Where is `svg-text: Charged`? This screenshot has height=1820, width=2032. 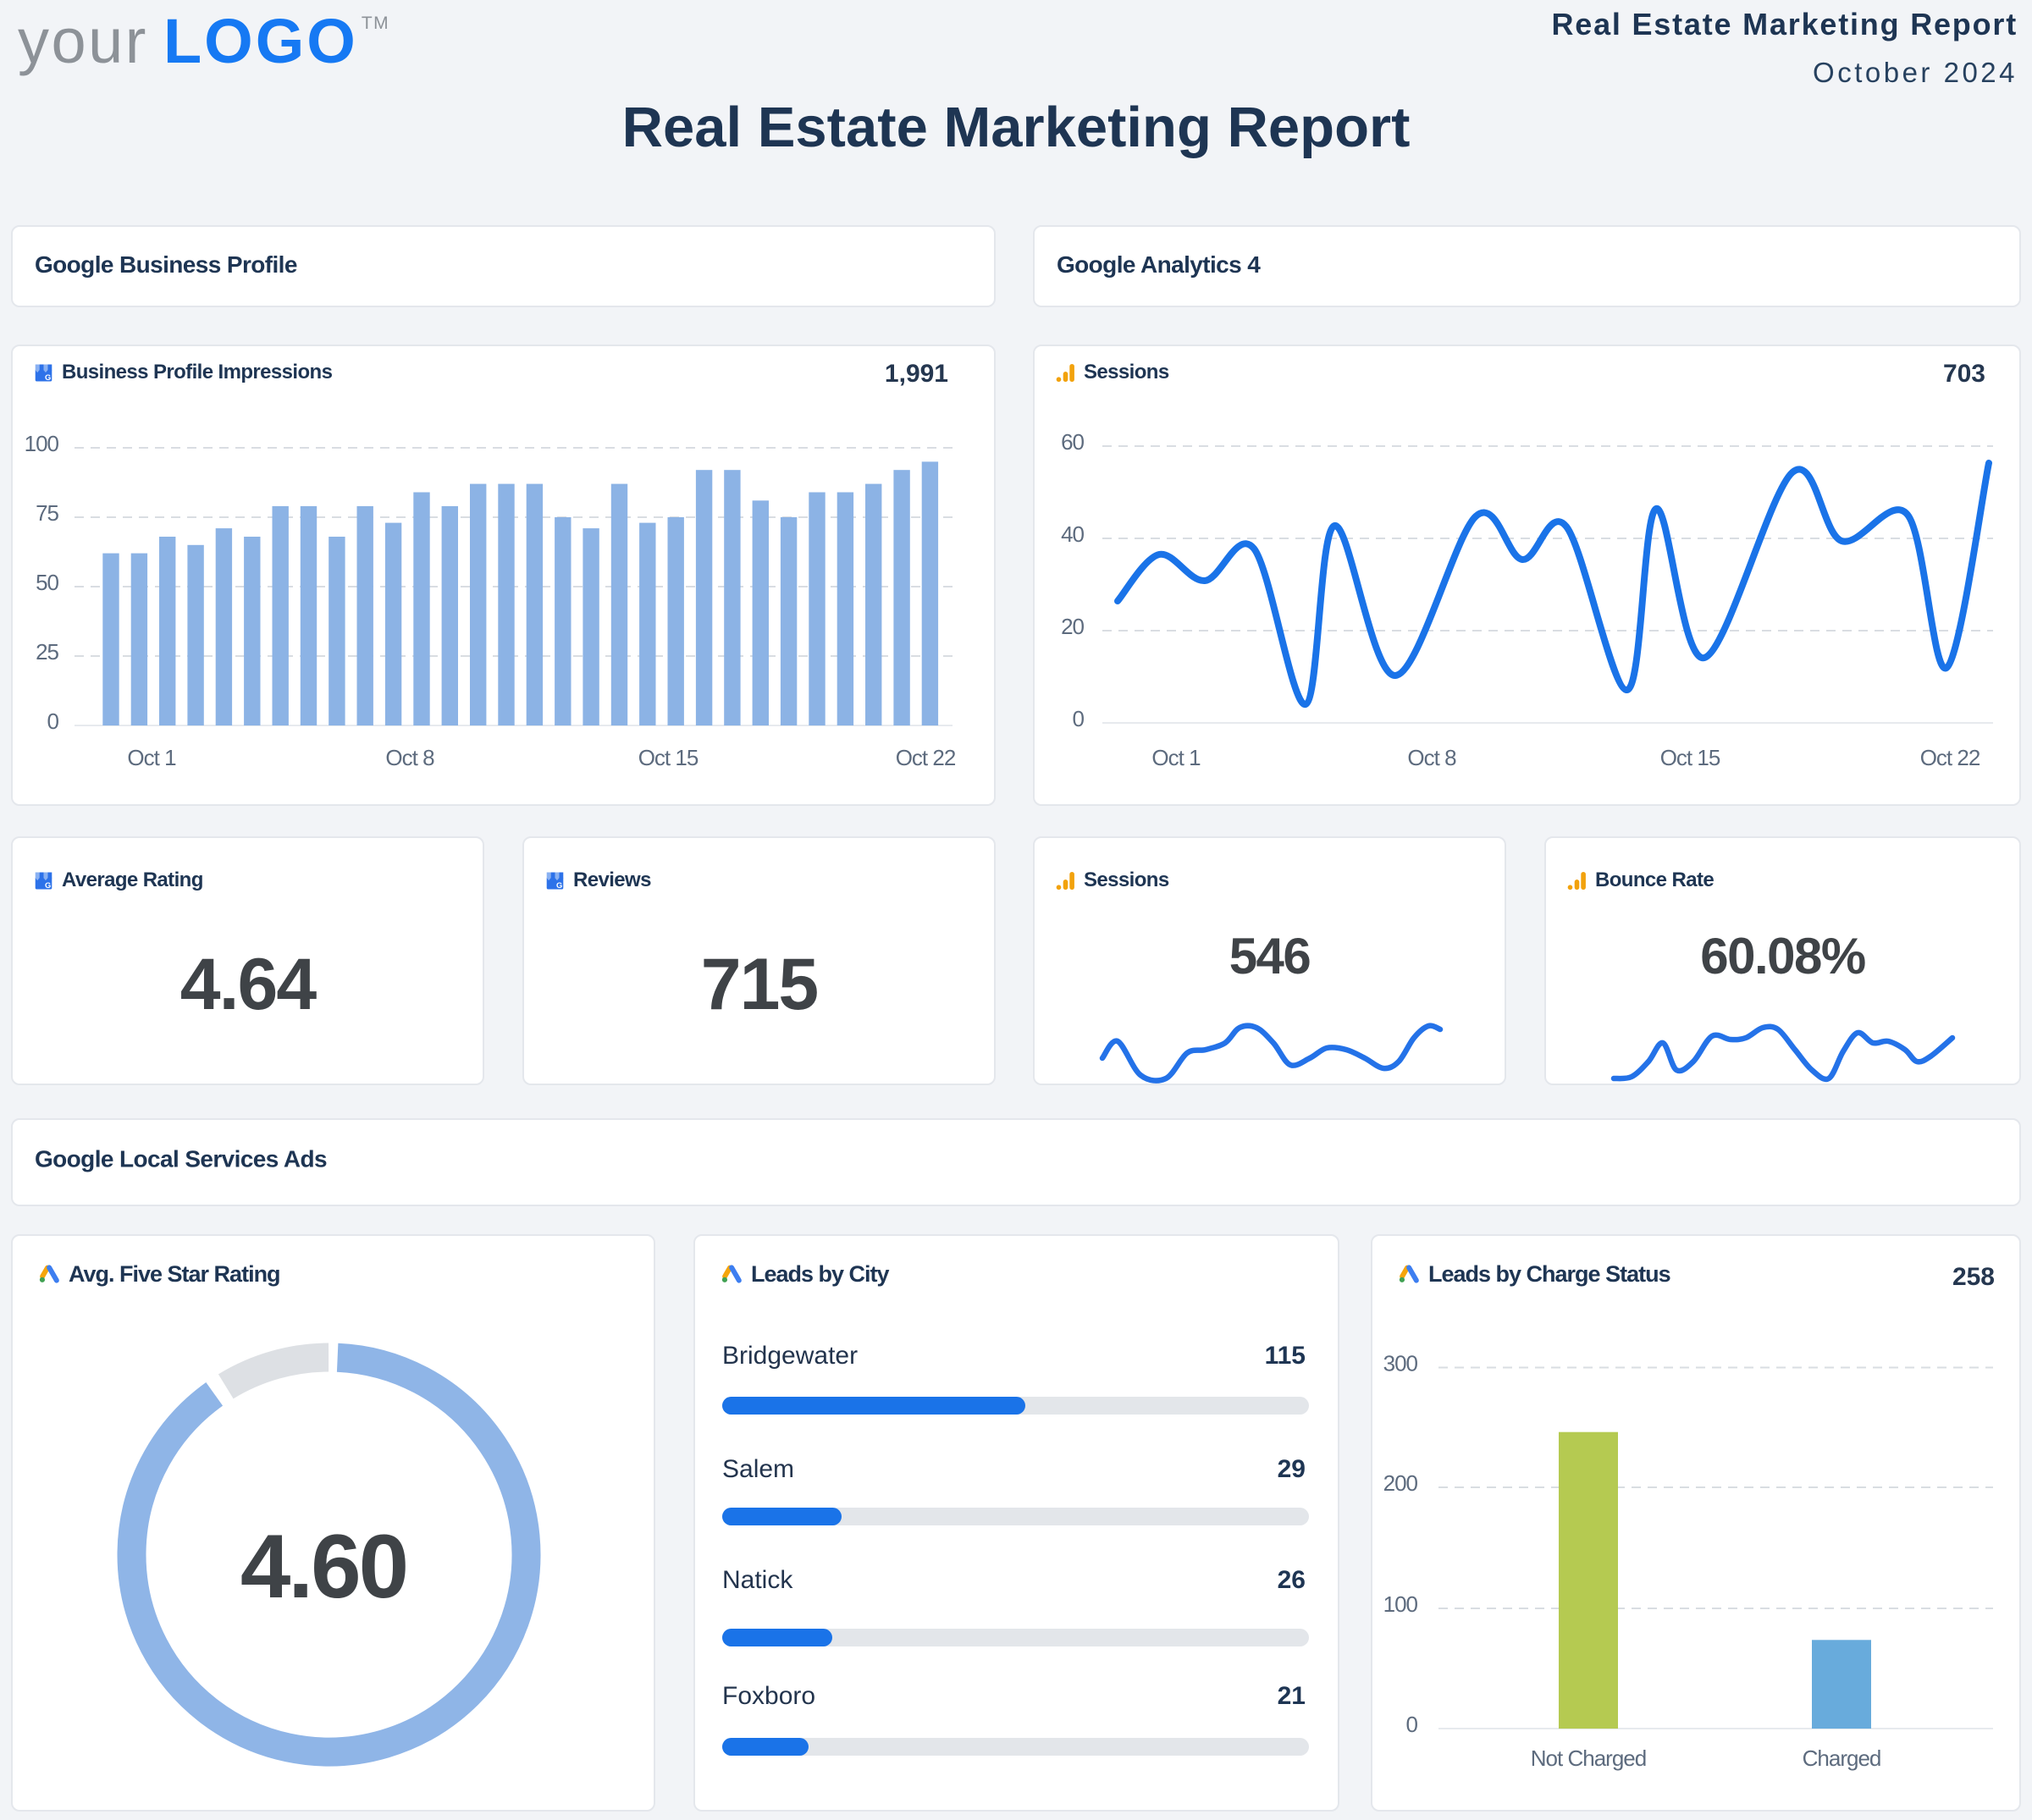
svg-text: Charged is located at coordinates (1842, 1758).